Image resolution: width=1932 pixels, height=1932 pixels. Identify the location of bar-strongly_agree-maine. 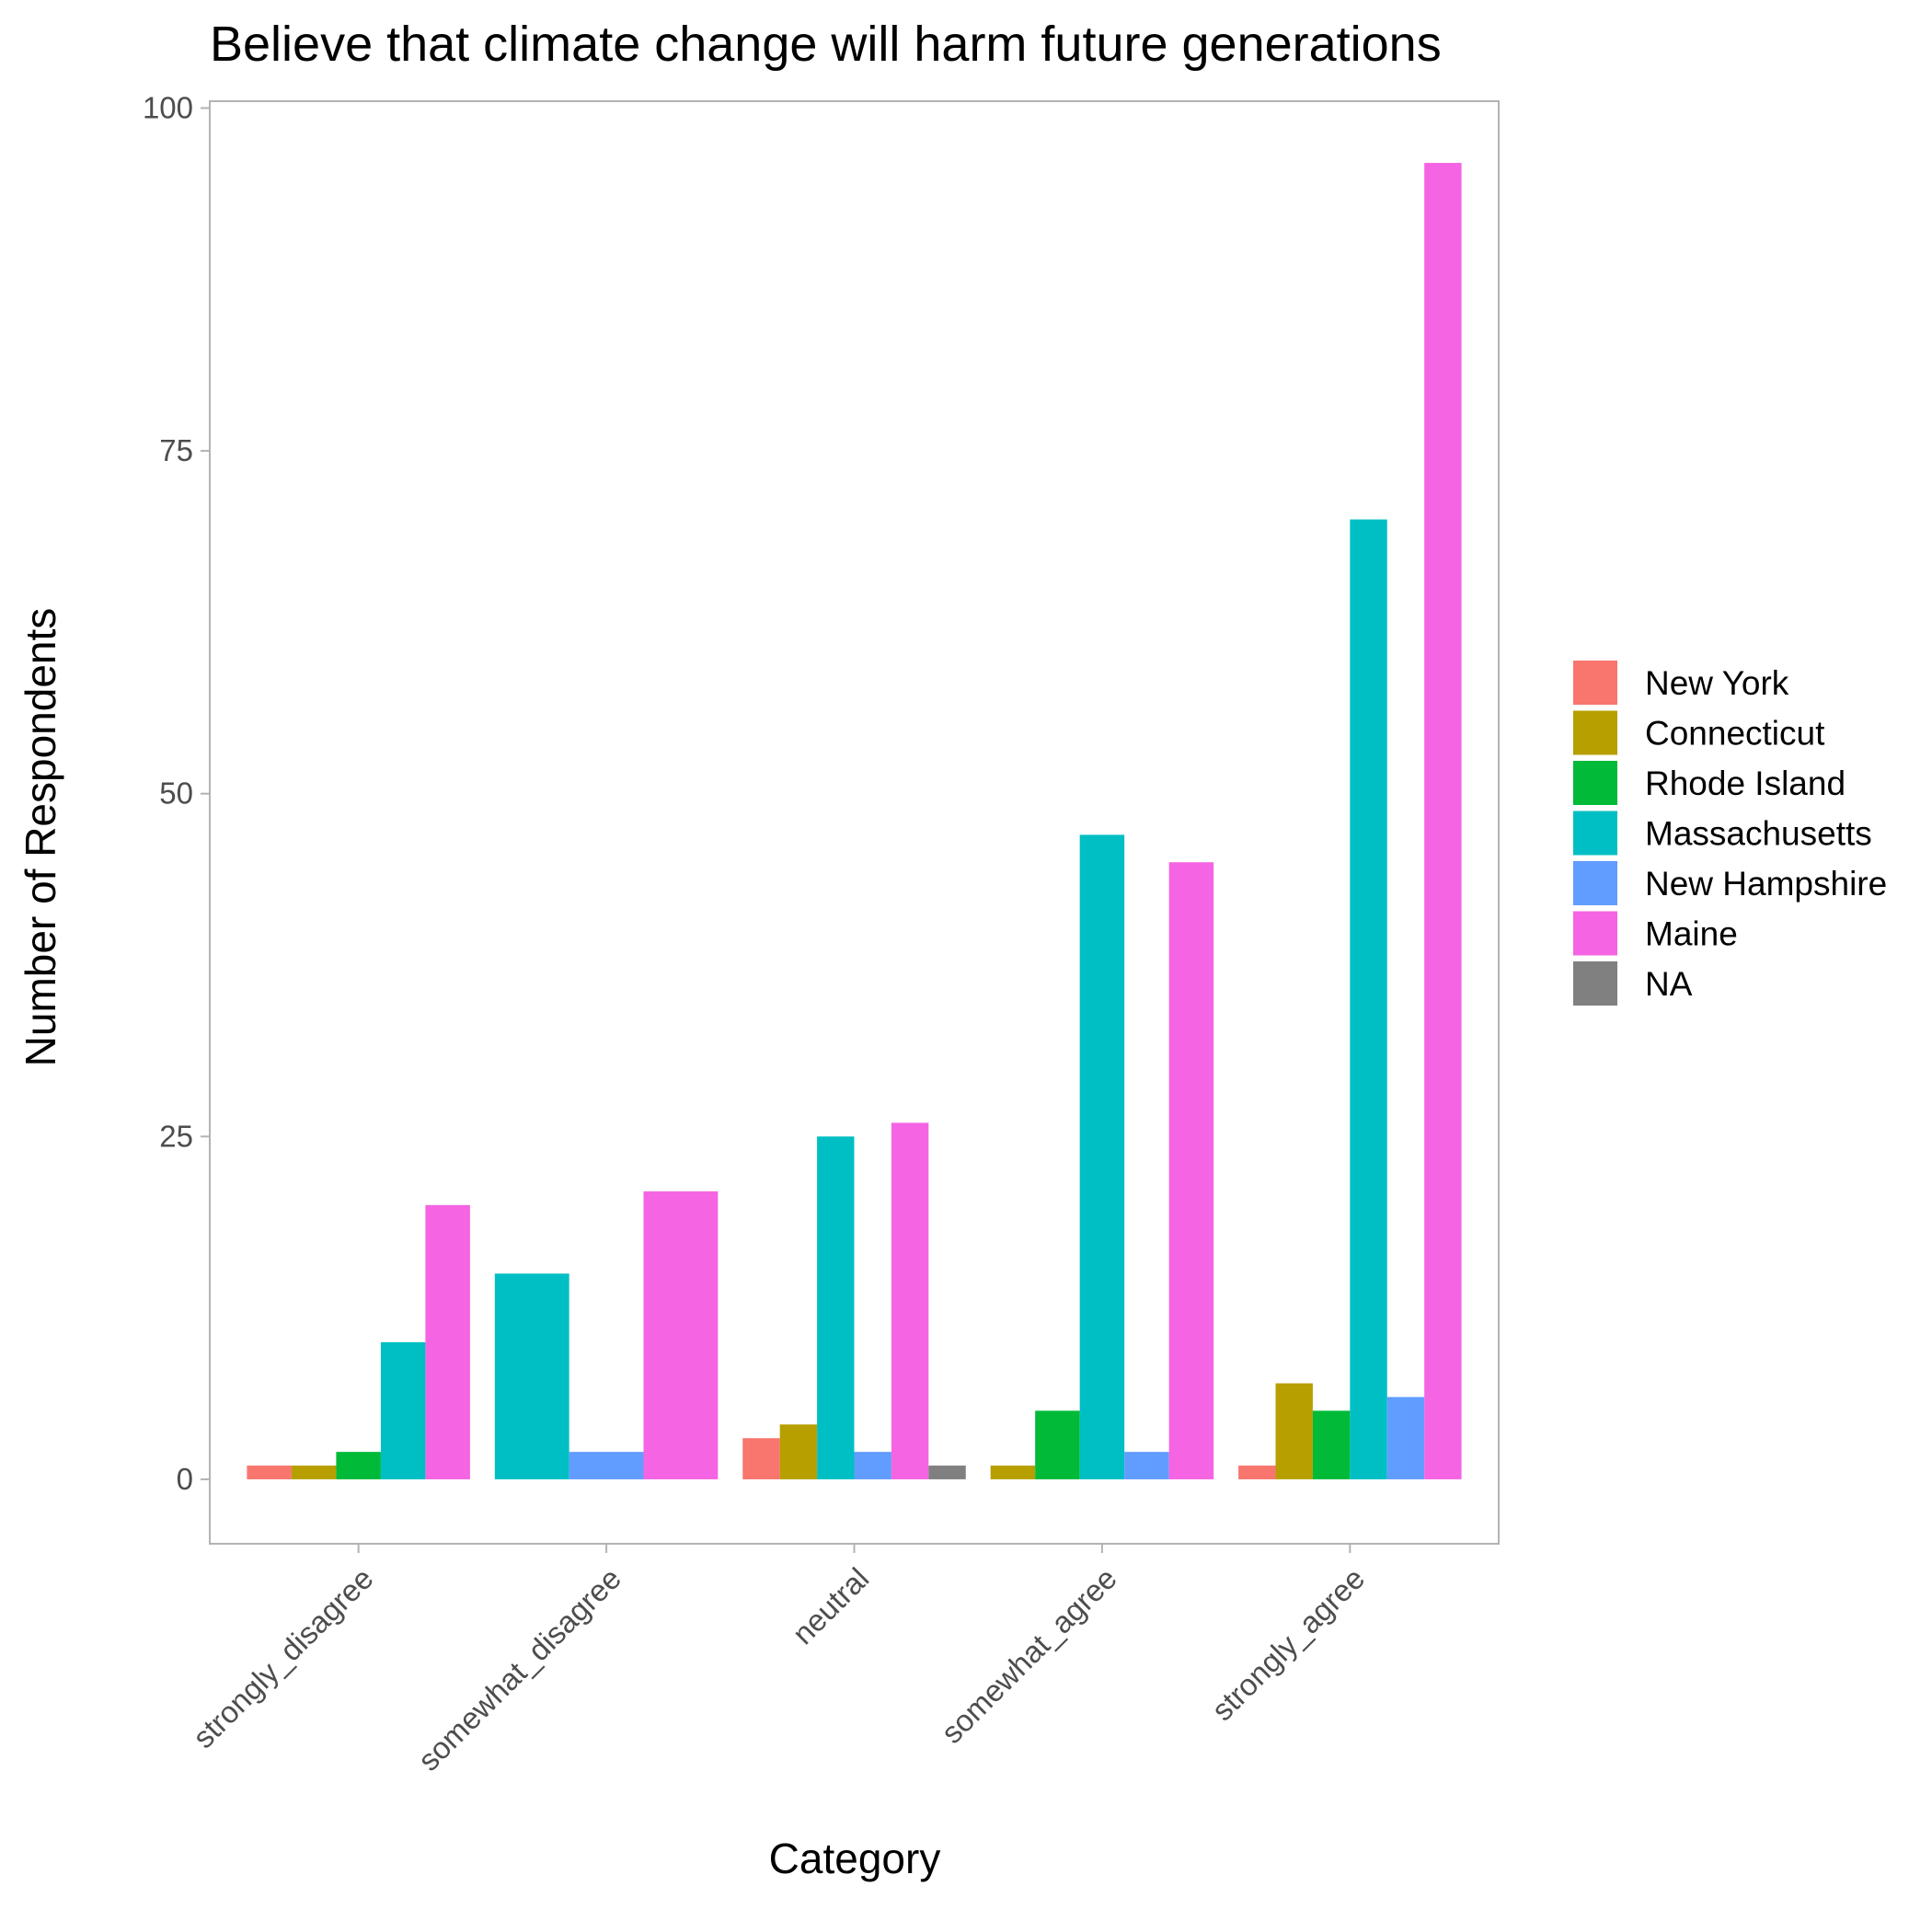
(1443, 821).